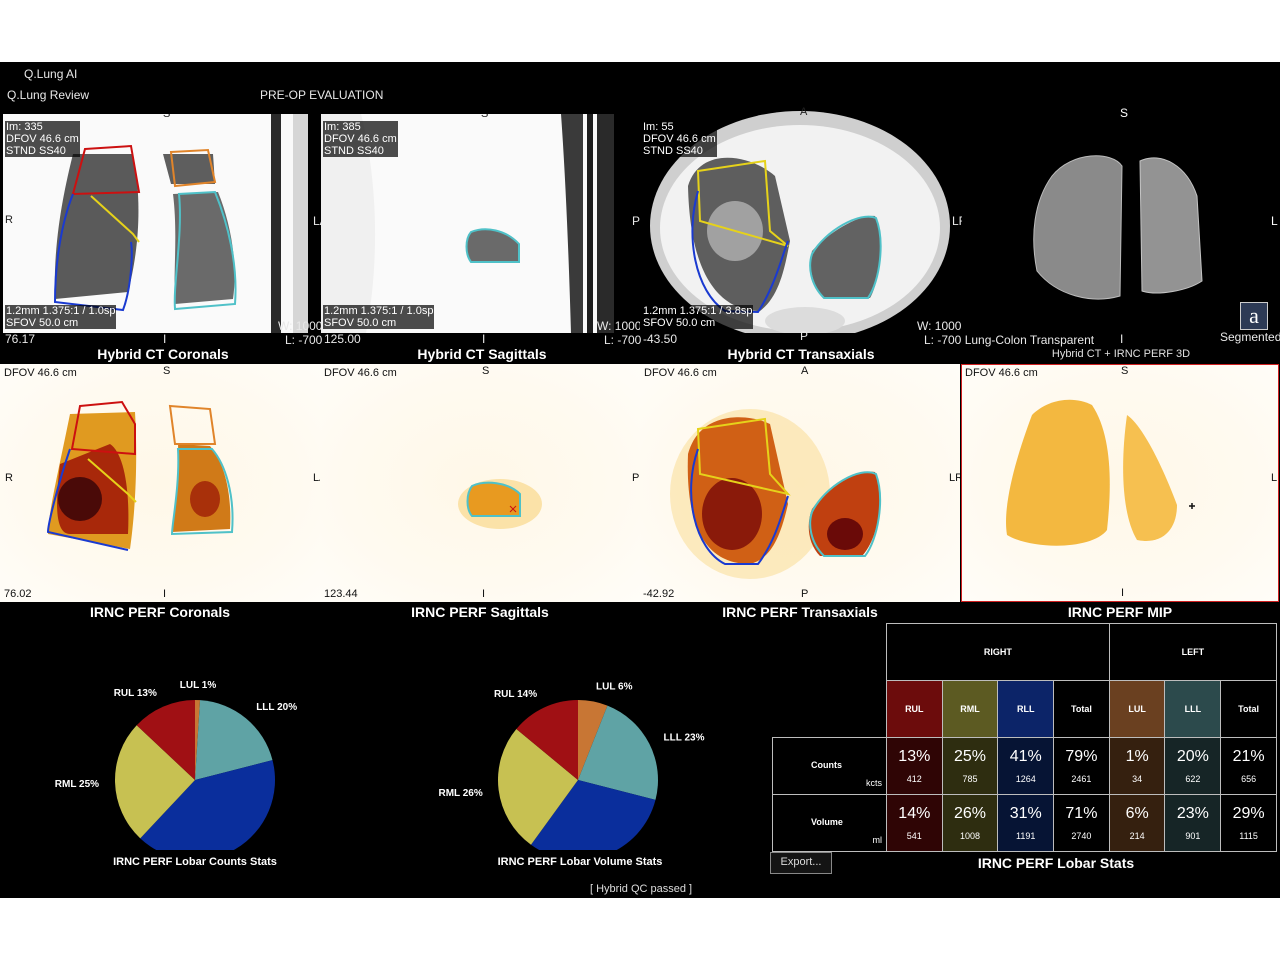  What do you see at coordinates (805, 371) in the screenshot?
I see `orientation-top: A` at bounding box center [805, 371].